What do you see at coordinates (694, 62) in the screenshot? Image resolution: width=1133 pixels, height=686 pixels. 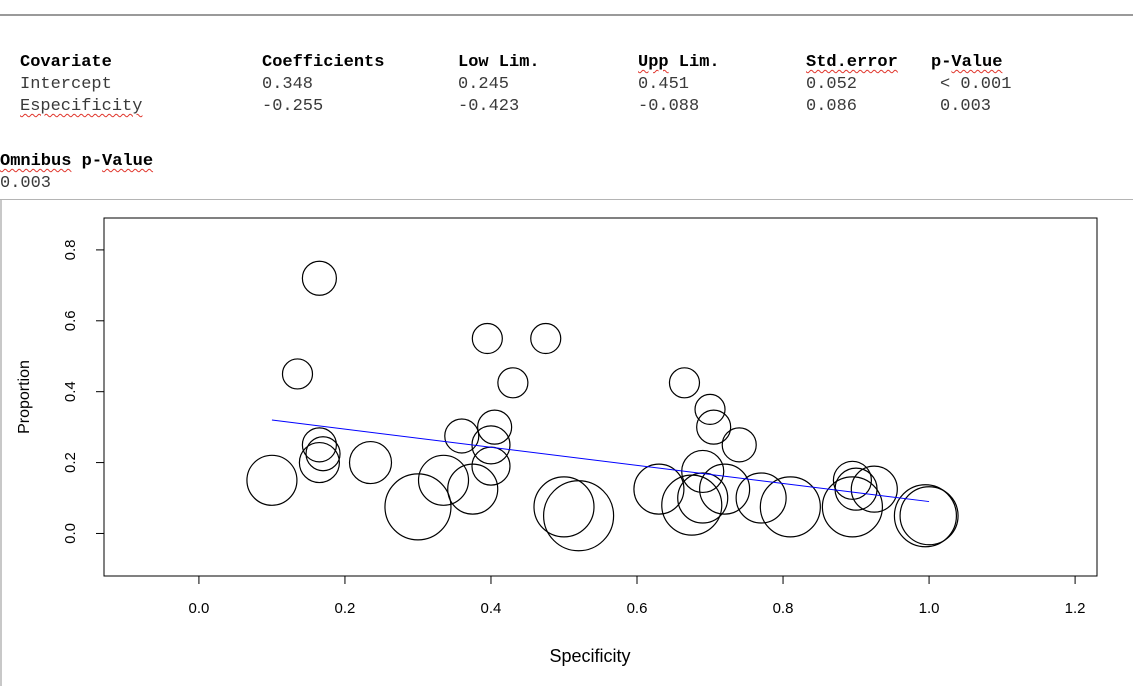 I see `col-header-upp-lim-rest: Lim.` at bounding box center [694, 62].